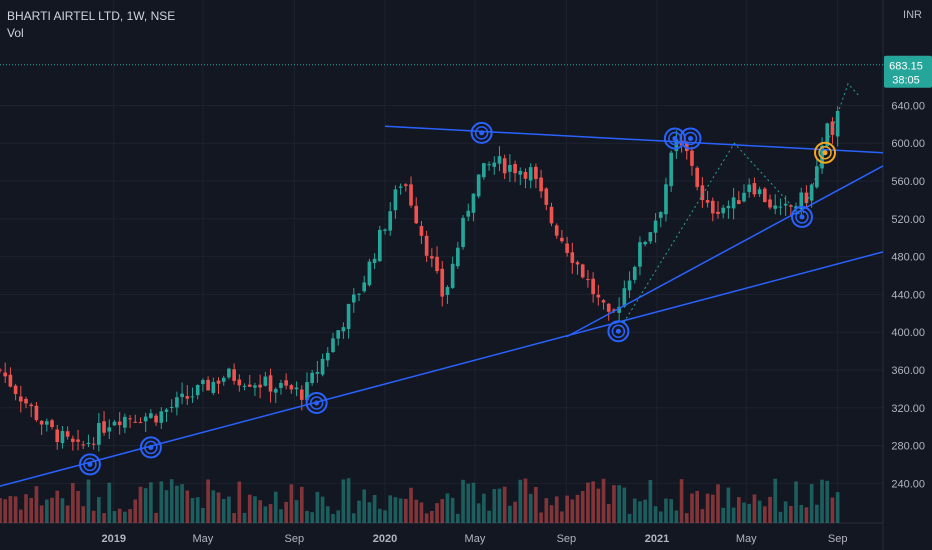 Image resolution: width=932 pixels, height=550 pixels. I want to click on symbol-title: BHARTI AIRTEL LTD, 1W, NSE, so click(91, 16).